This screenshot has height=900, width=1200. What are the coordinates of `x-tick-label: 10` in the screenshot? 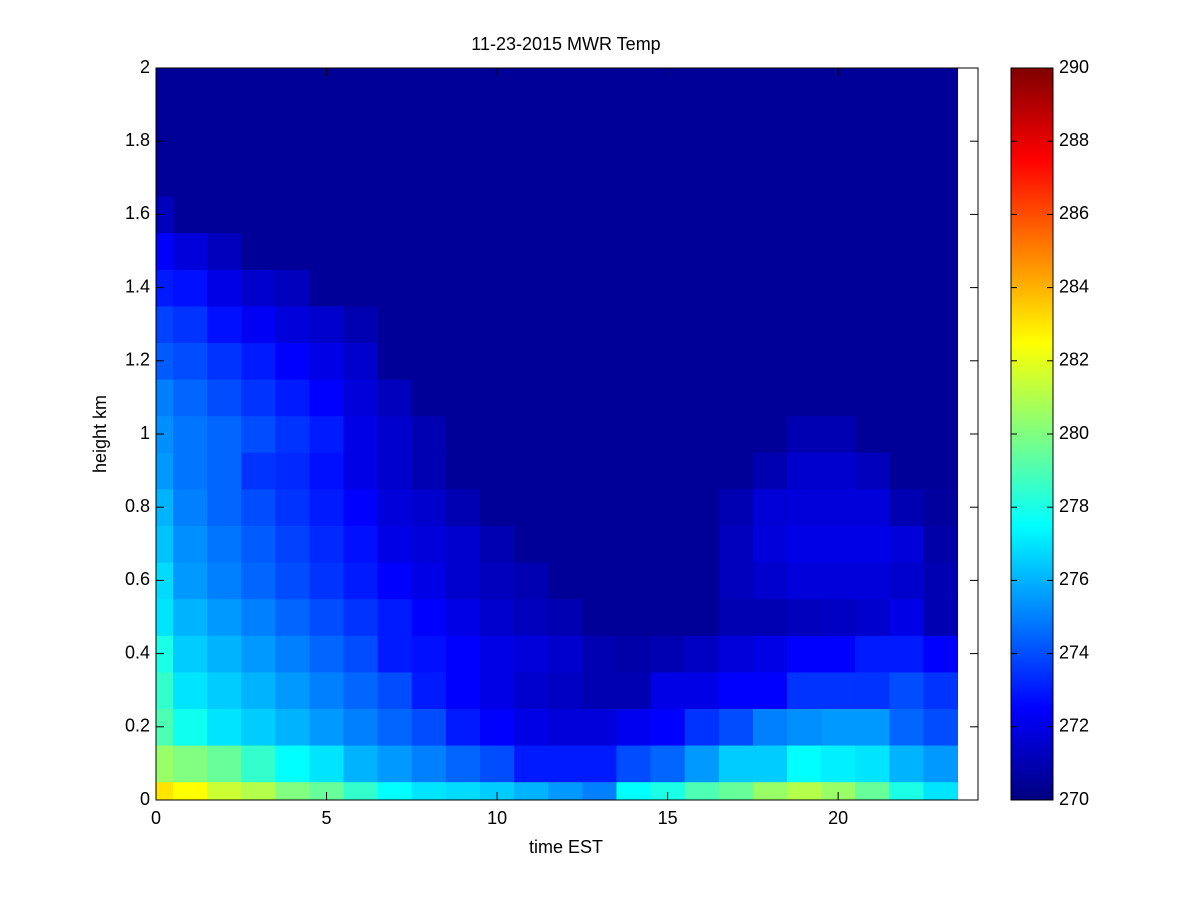 It's located at (497, 818).